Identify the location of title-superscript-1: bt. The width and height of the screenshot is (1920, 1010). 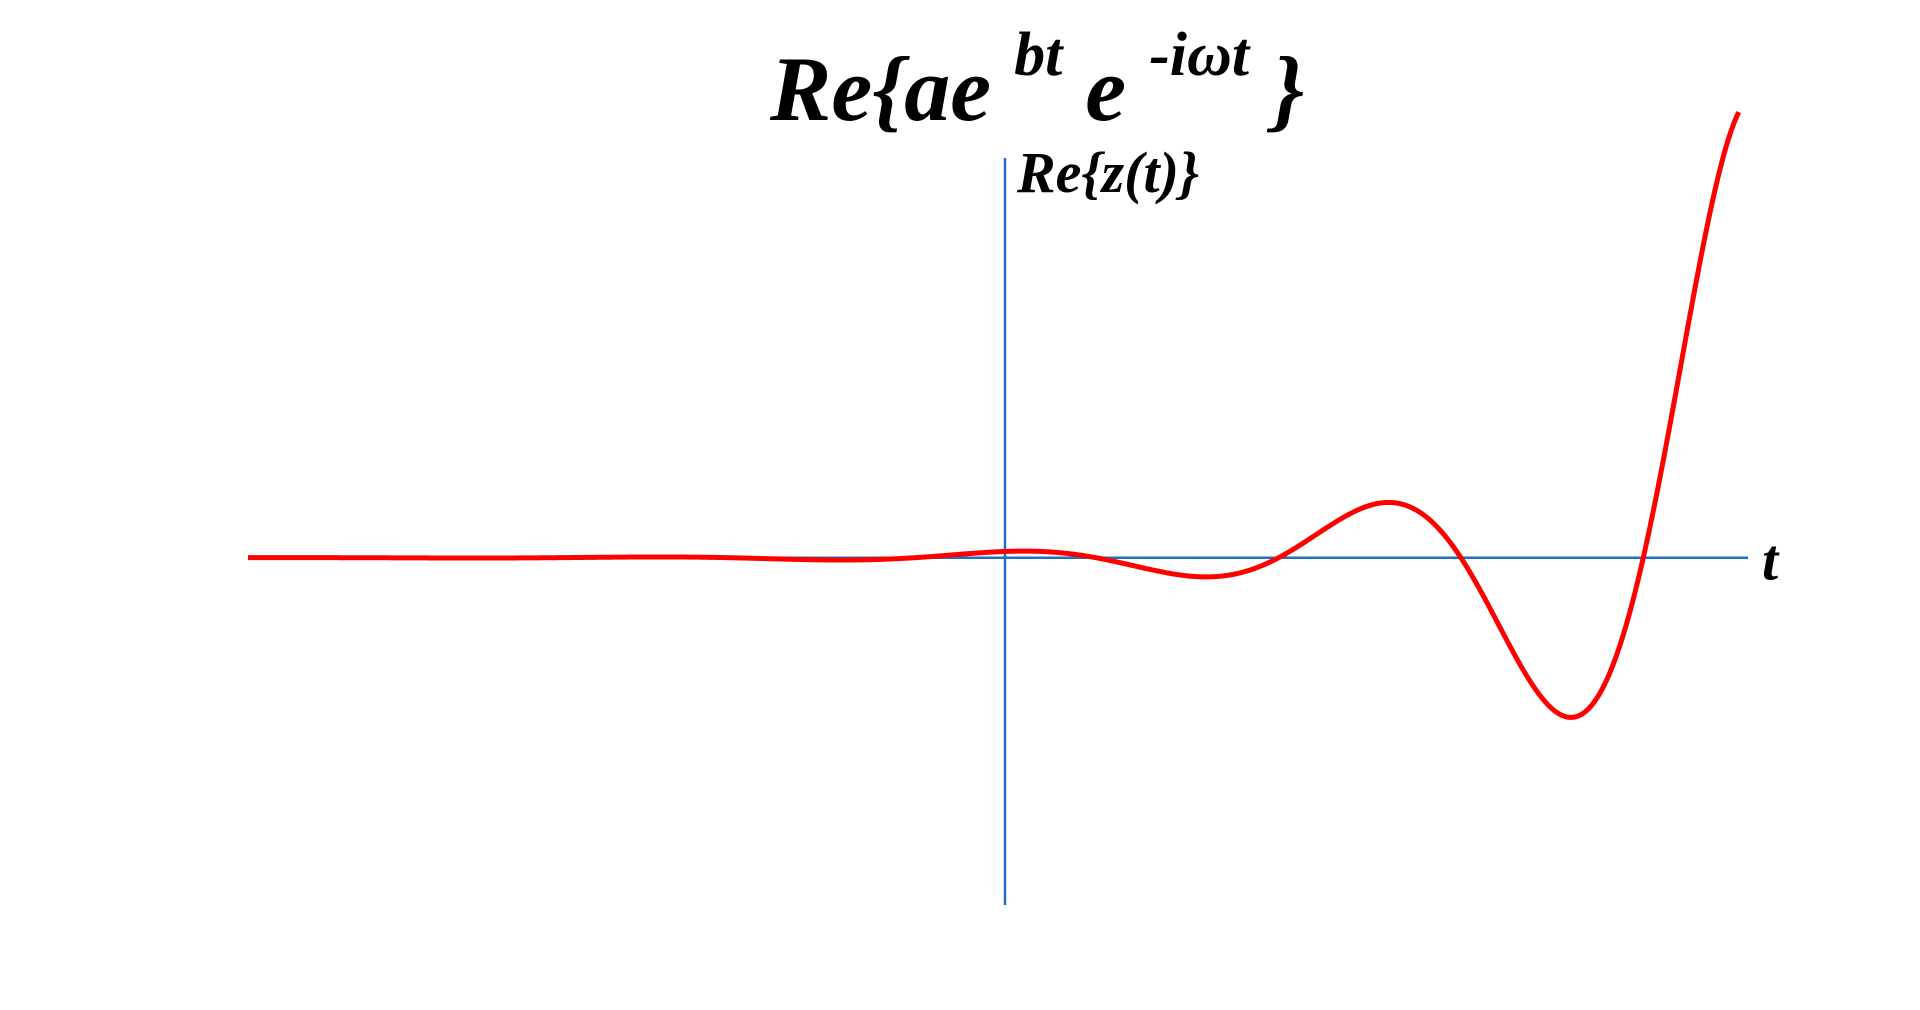
(1039, 55).